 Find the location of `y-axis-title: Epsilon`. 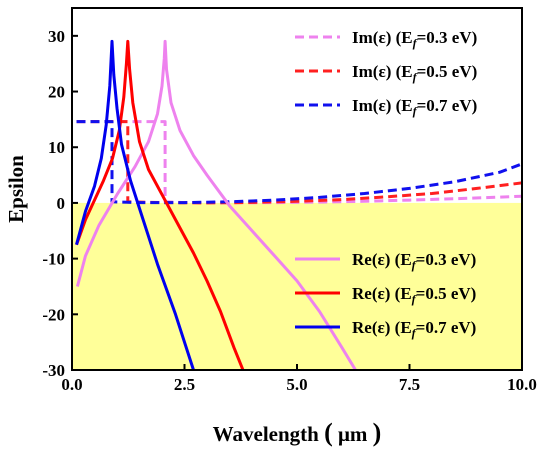

y-axis-title: Epsilon is located at coordinates (16, 189).